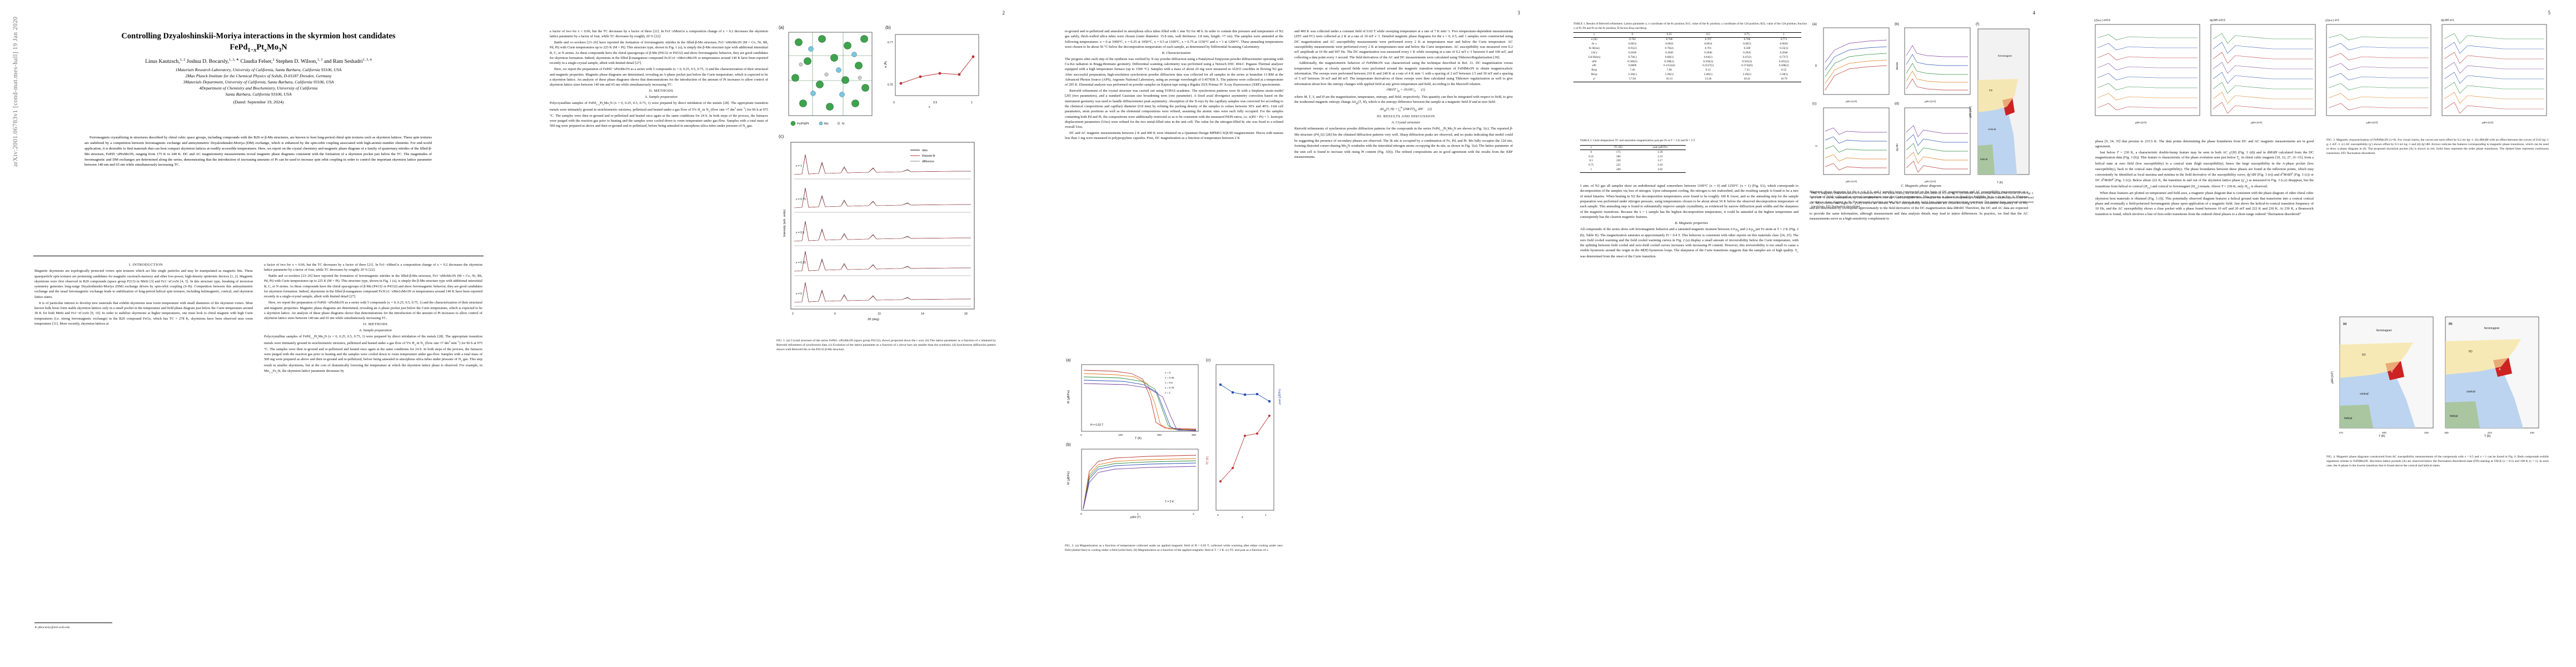 This screenshot has width=2576, height=667. What do you see at coordinates (1632, 52) in the screenshot?
I see `t1-r3-c0: 0.2046` at bounding box center [1632, 52].